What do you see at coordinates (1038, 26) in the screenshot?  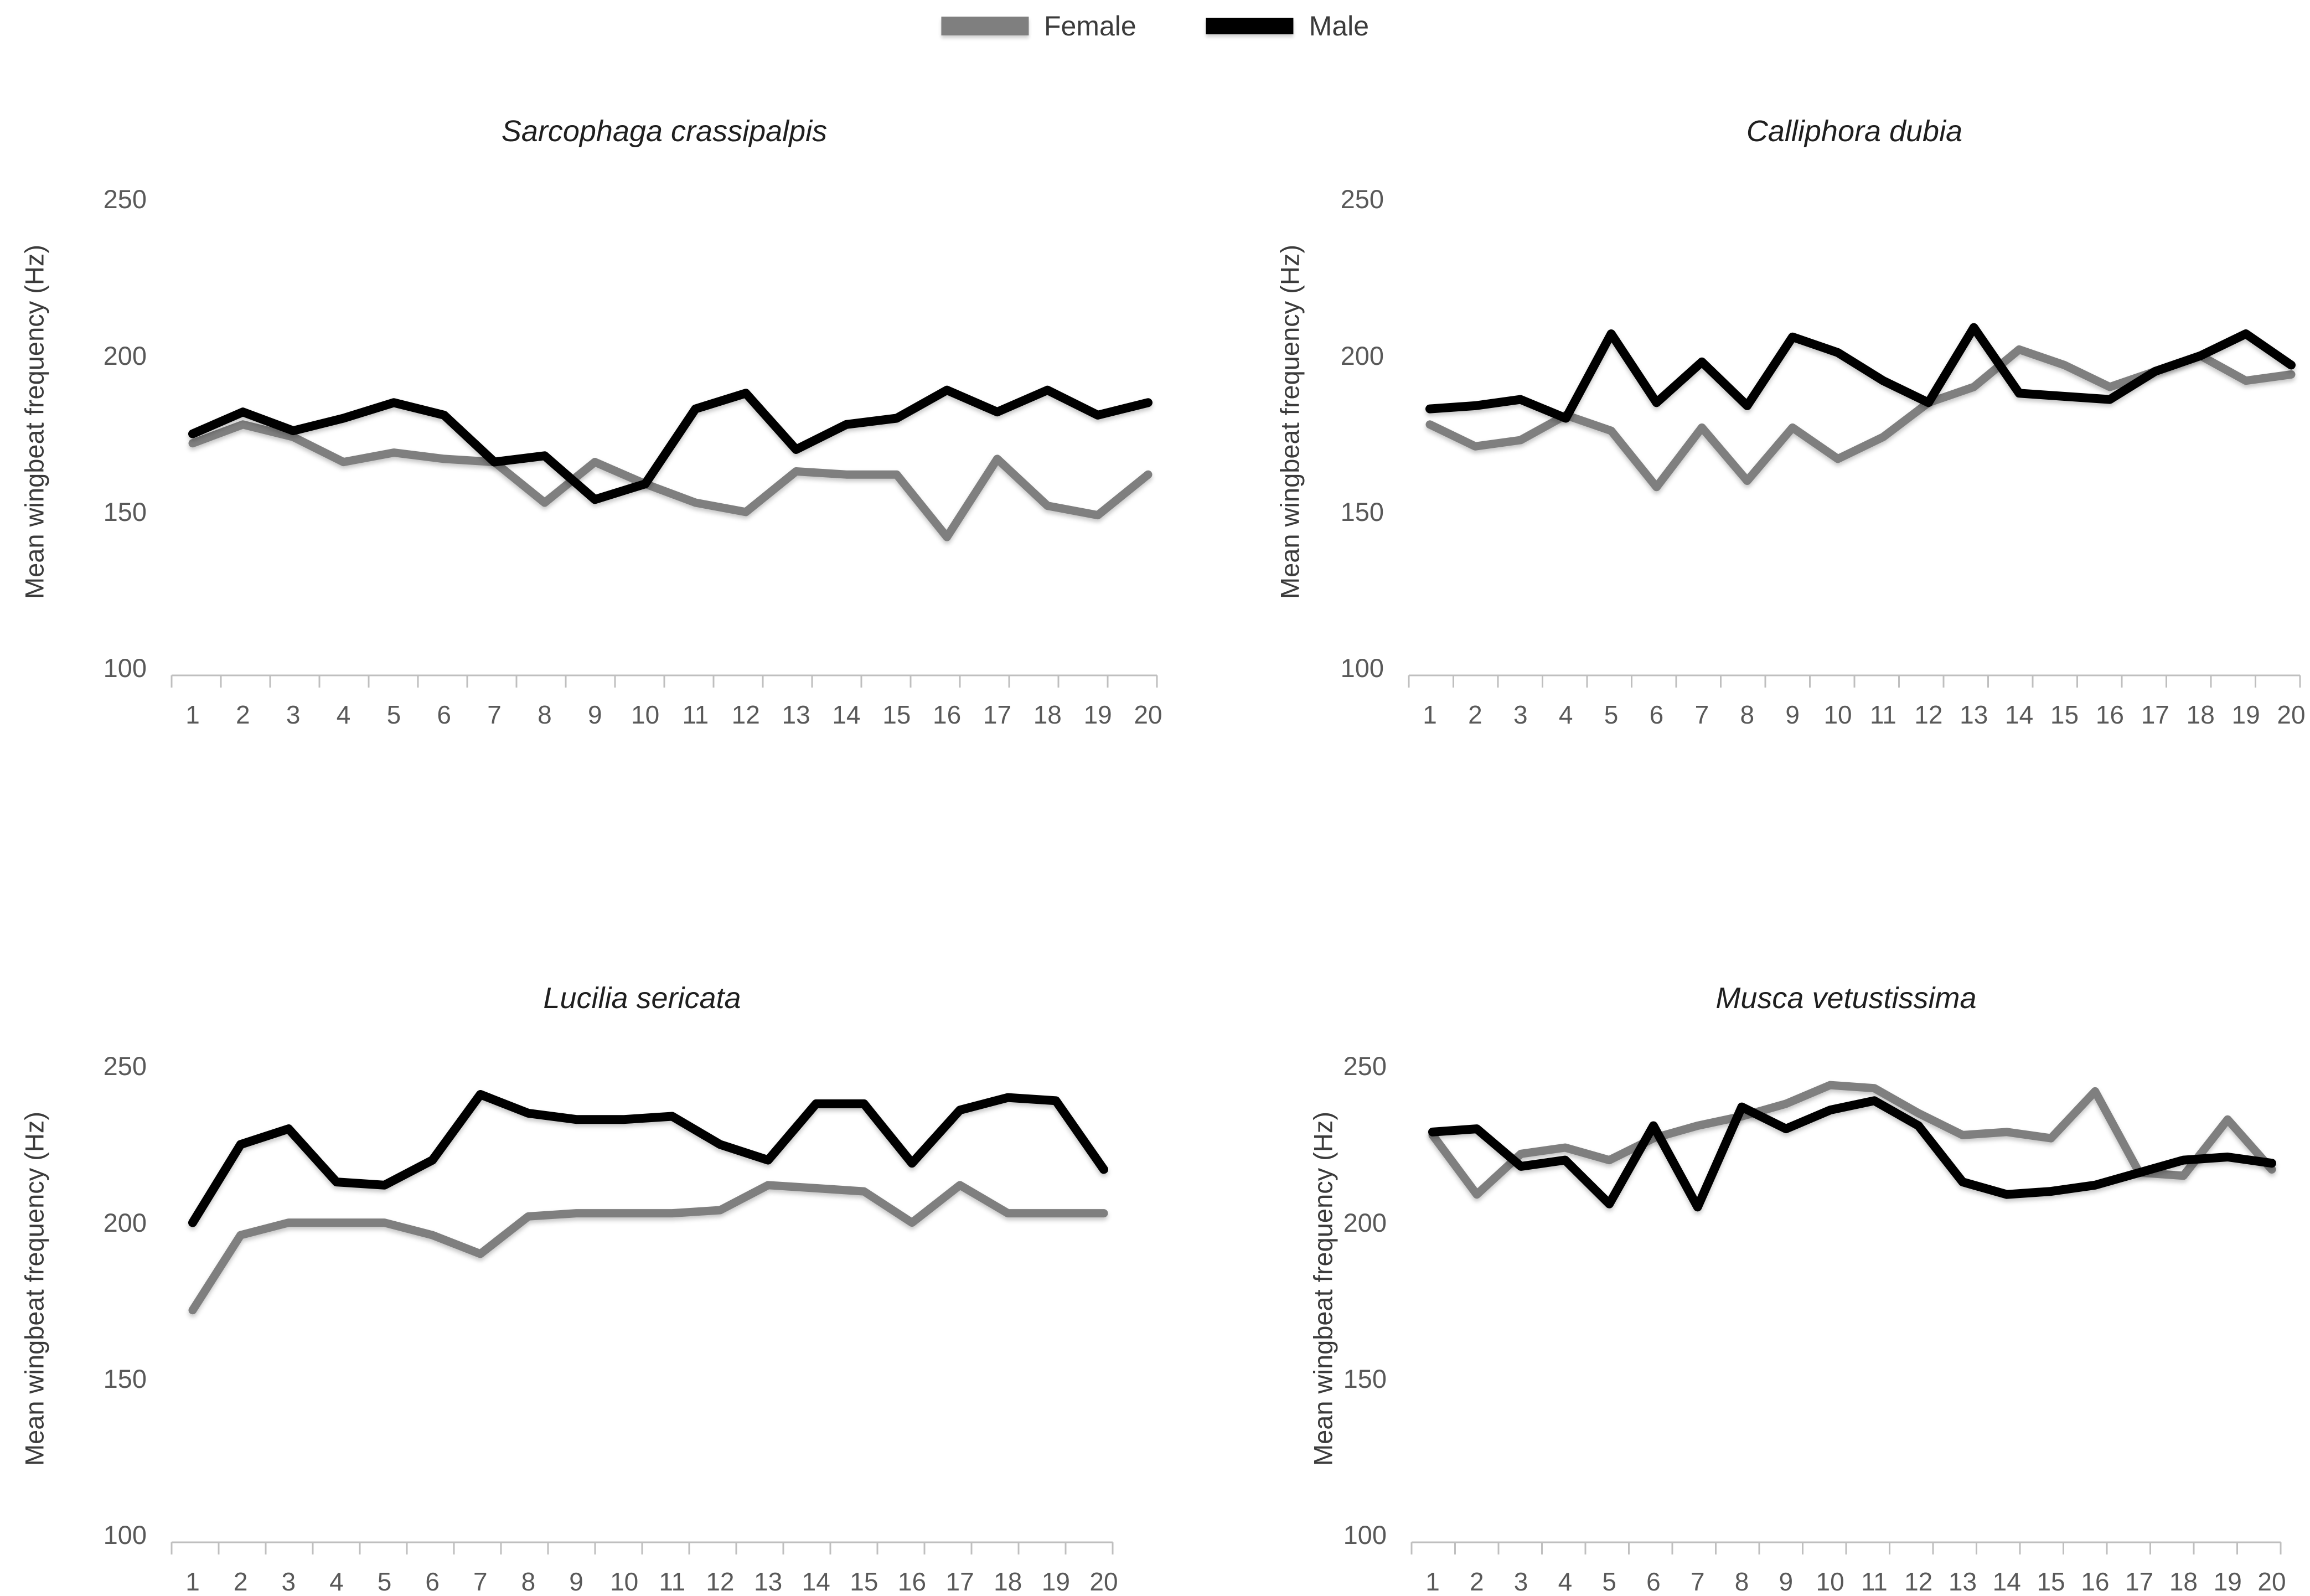 I see `legend-item-female: Female` at bounding box center [1038, 26].